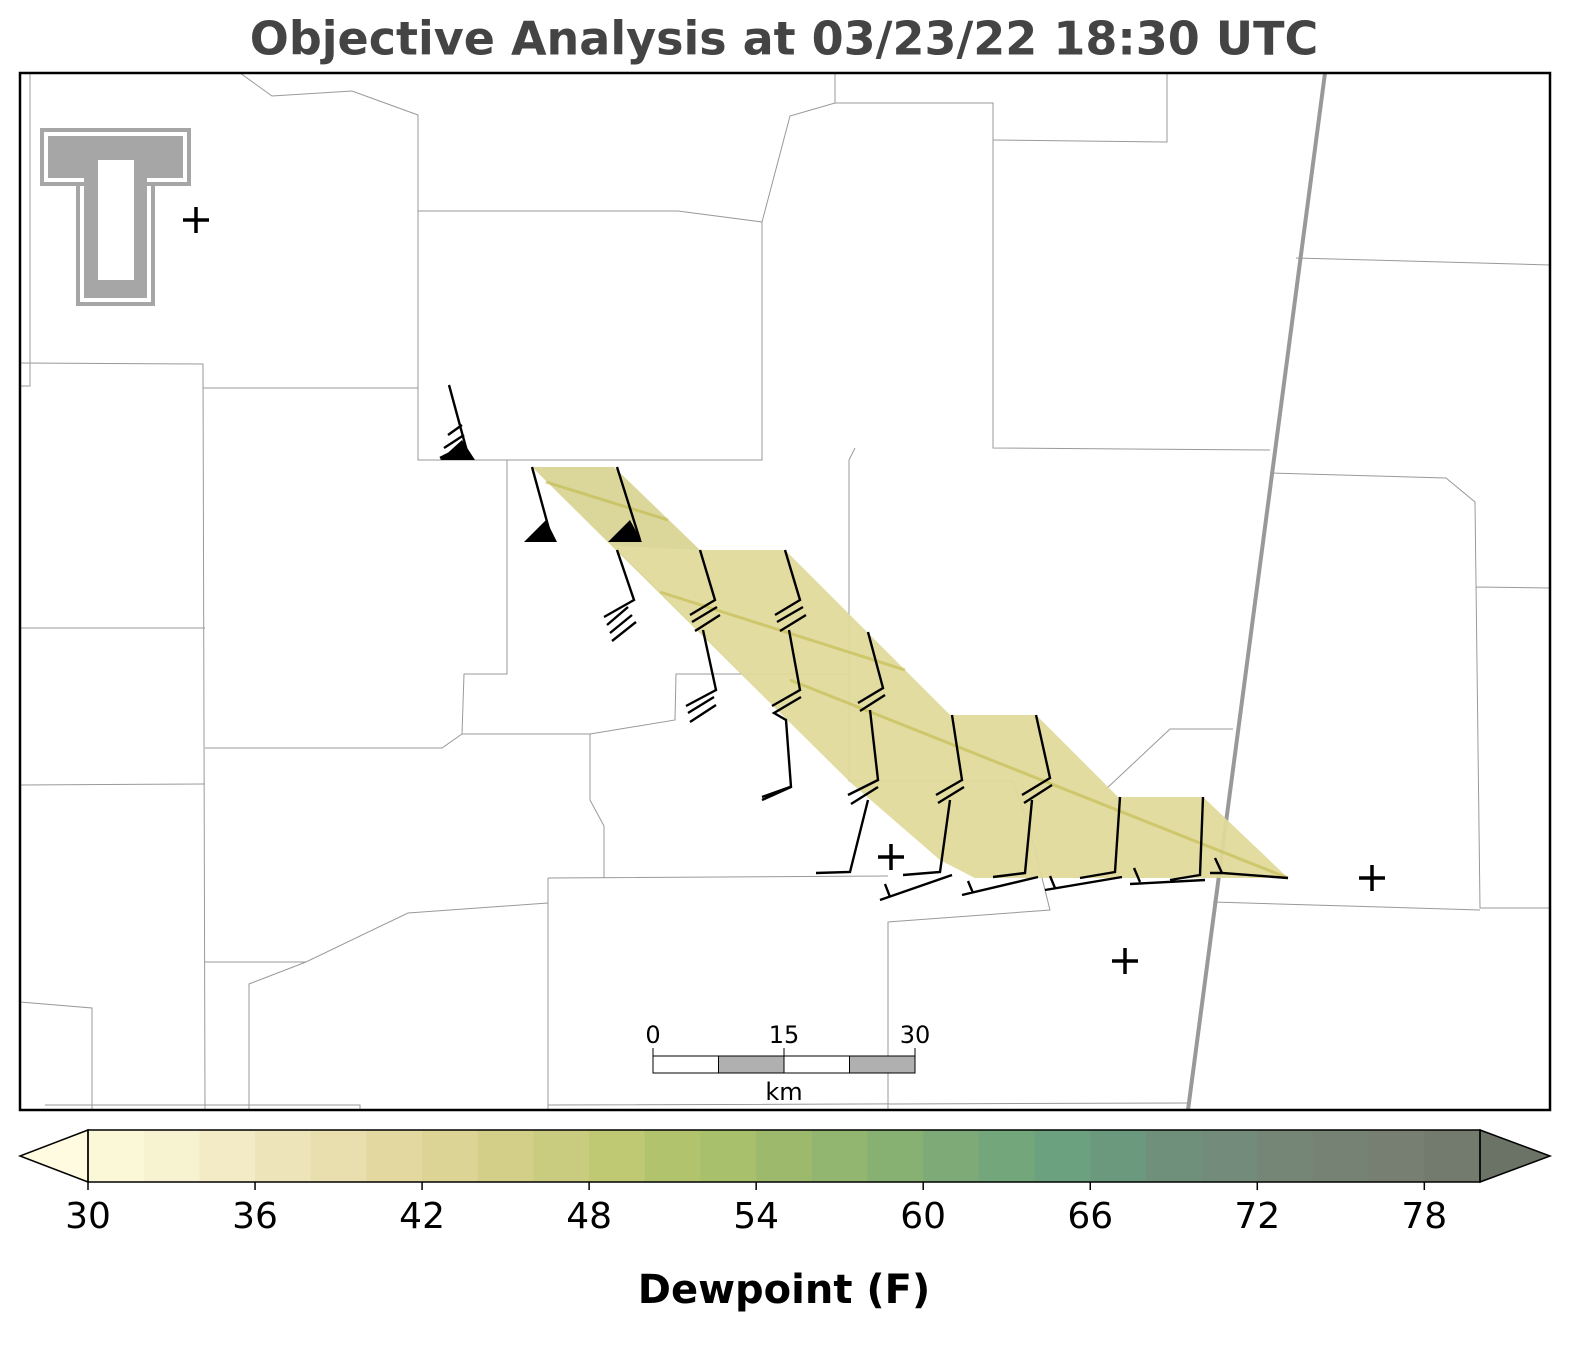 The width and height of the screenshot is (1589, 1353). Describe the element at coordinates (784, 1035) in the screenshot. I see `scale-tick-label: 15` at that location.